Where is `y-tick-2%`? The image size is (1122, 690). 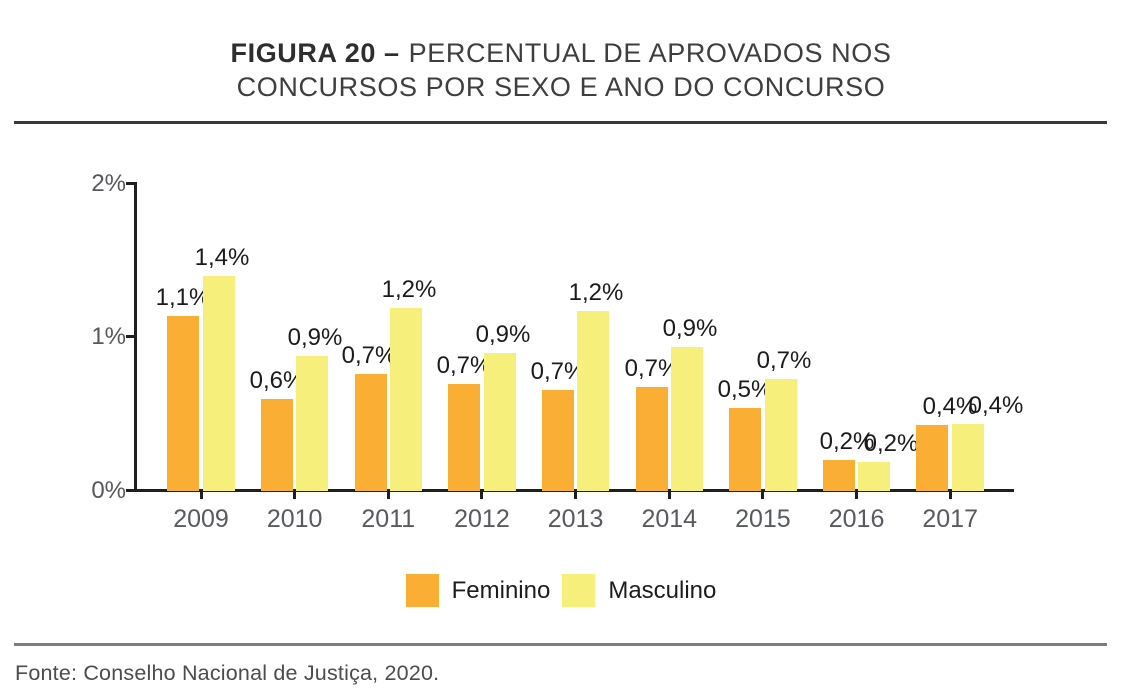 y-tick-2% is located at coordinates (130, 183).